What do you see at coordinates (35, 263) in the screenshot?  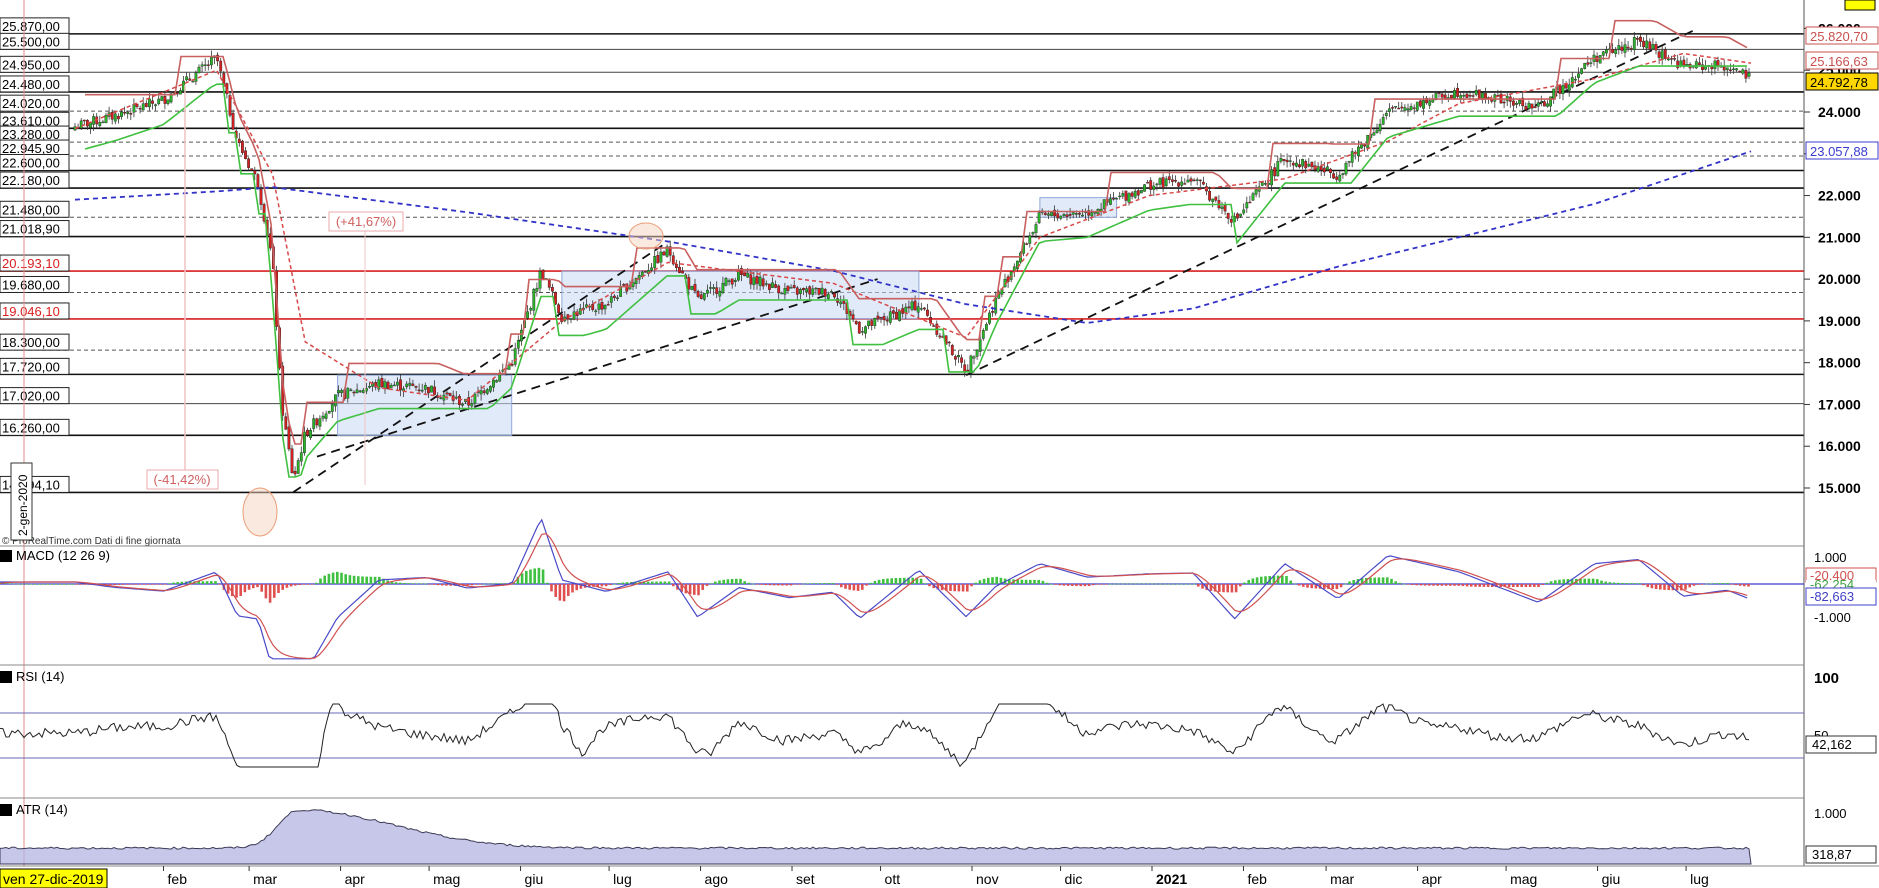 I see `level-label-box` at bounding box center [35, 263].